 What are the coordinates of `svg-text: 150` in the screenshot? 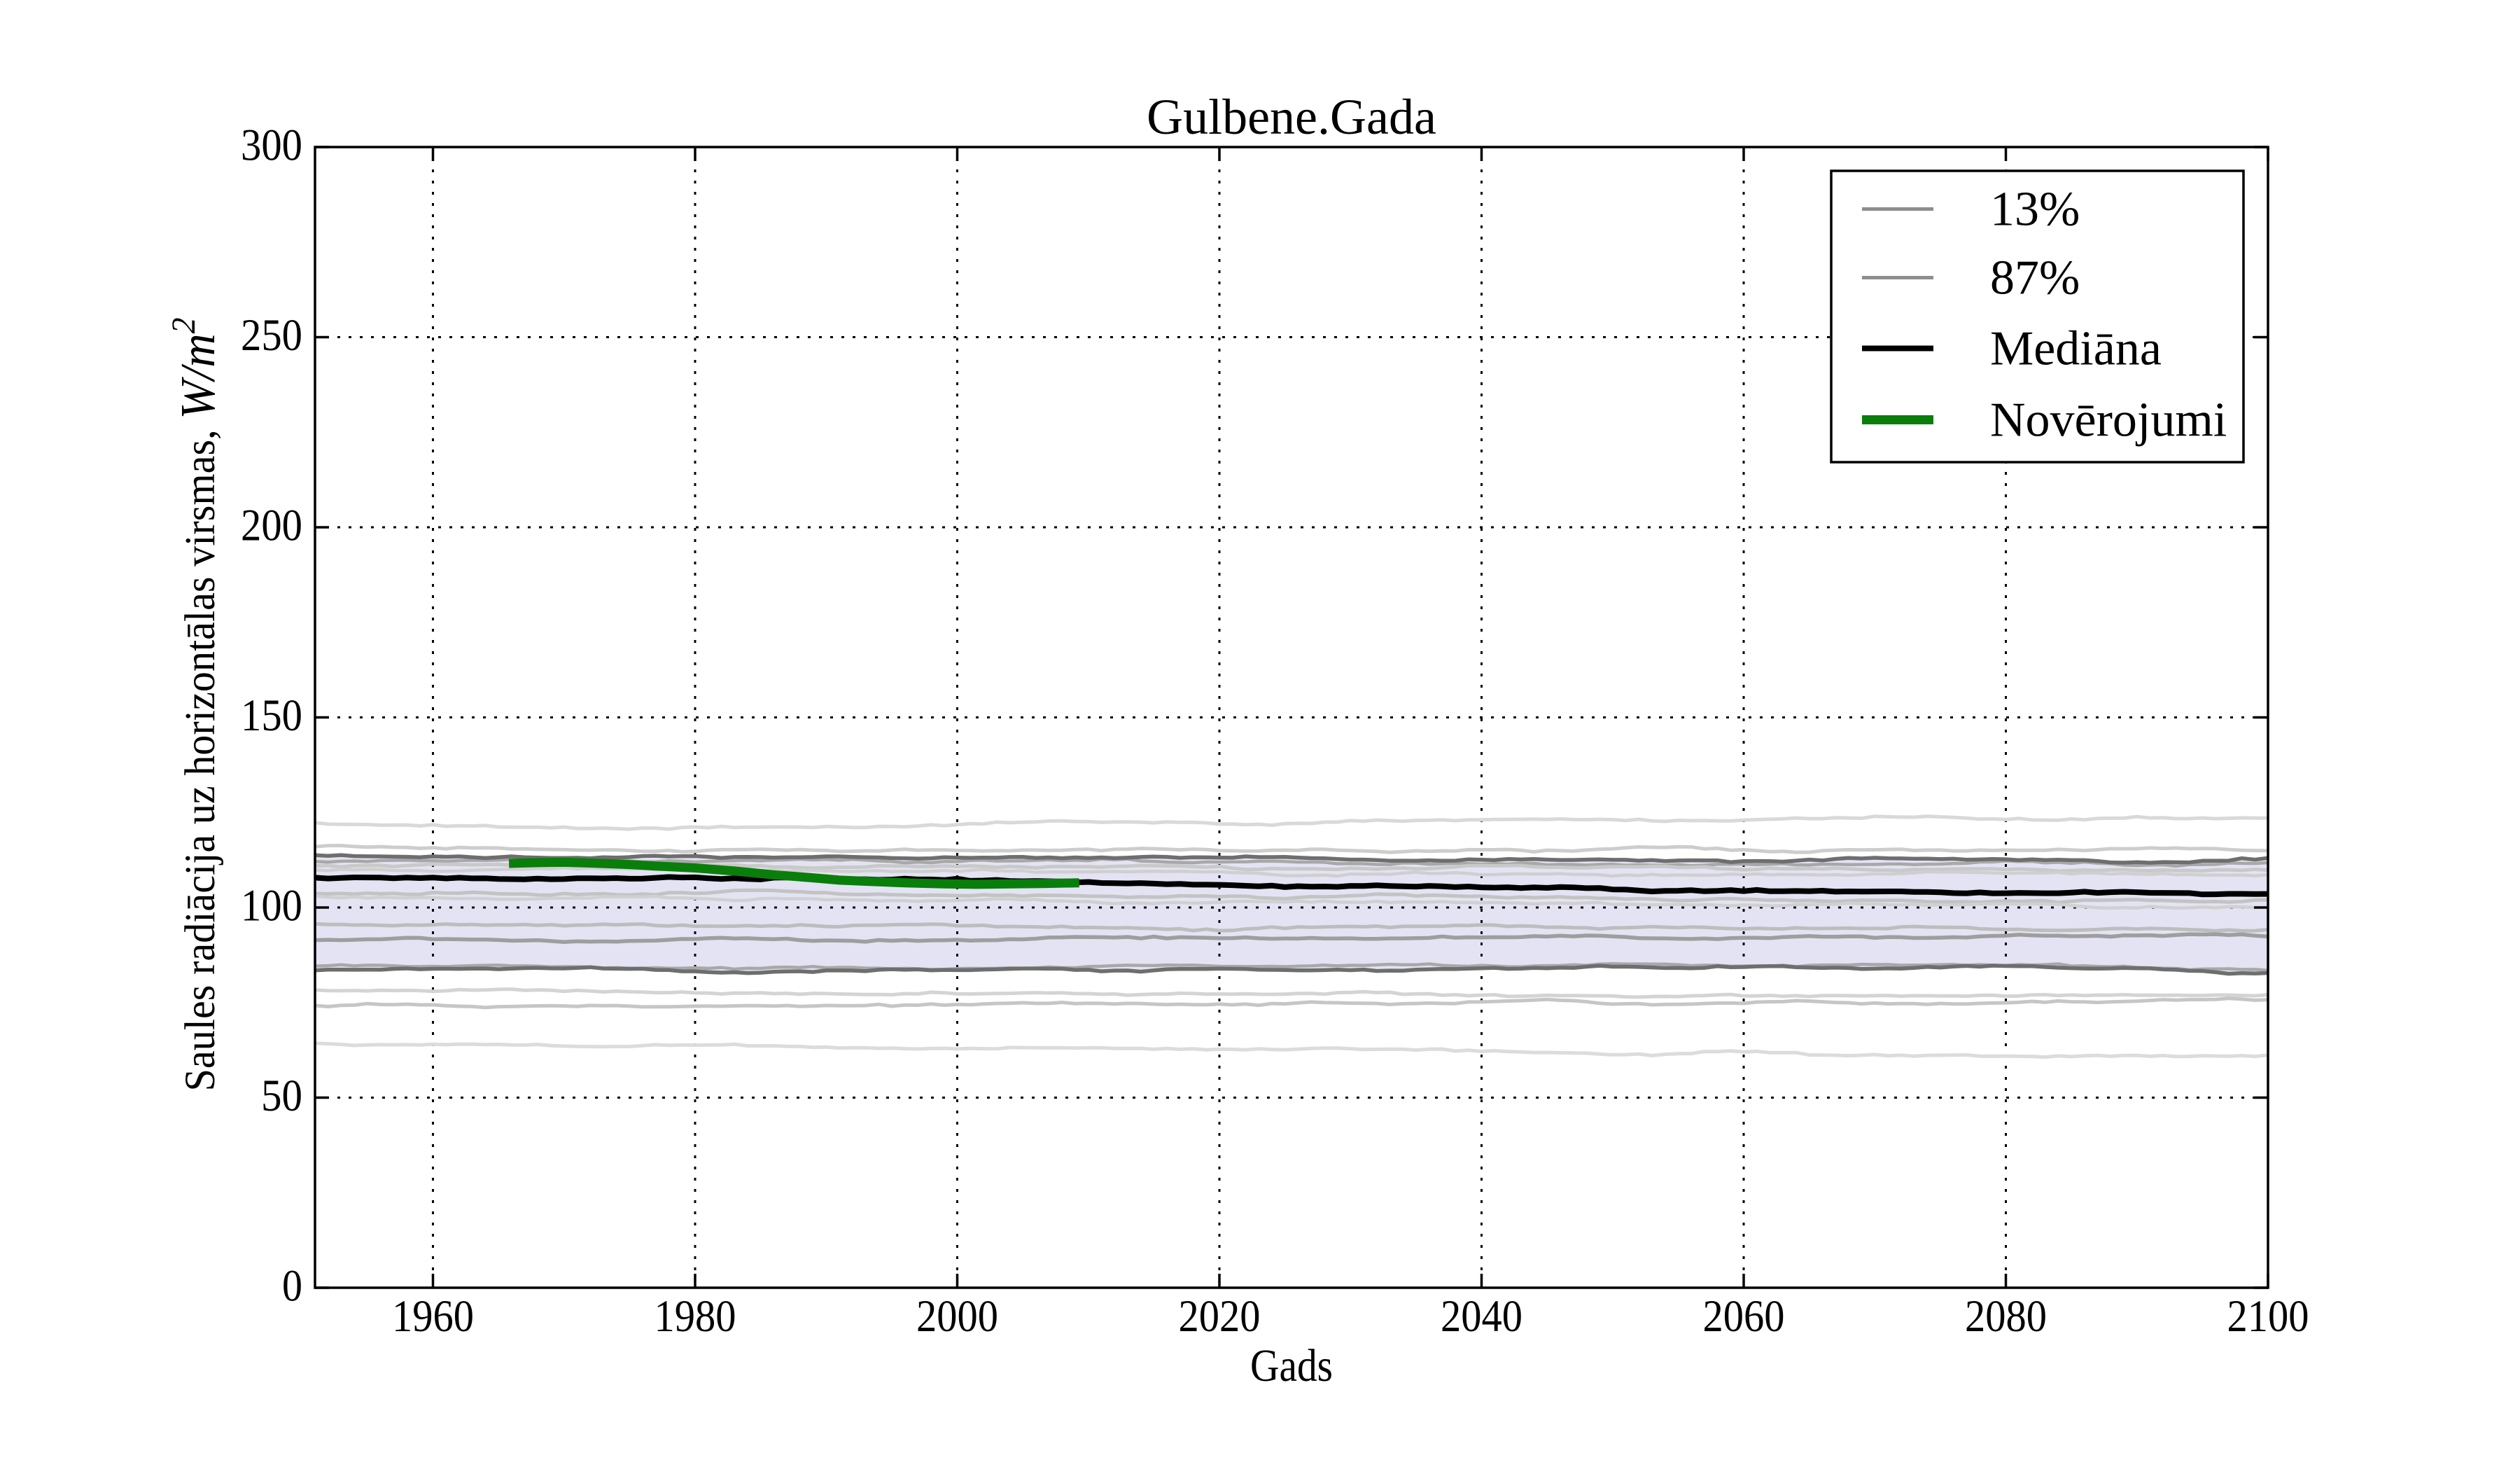 It's located at (271, 716).